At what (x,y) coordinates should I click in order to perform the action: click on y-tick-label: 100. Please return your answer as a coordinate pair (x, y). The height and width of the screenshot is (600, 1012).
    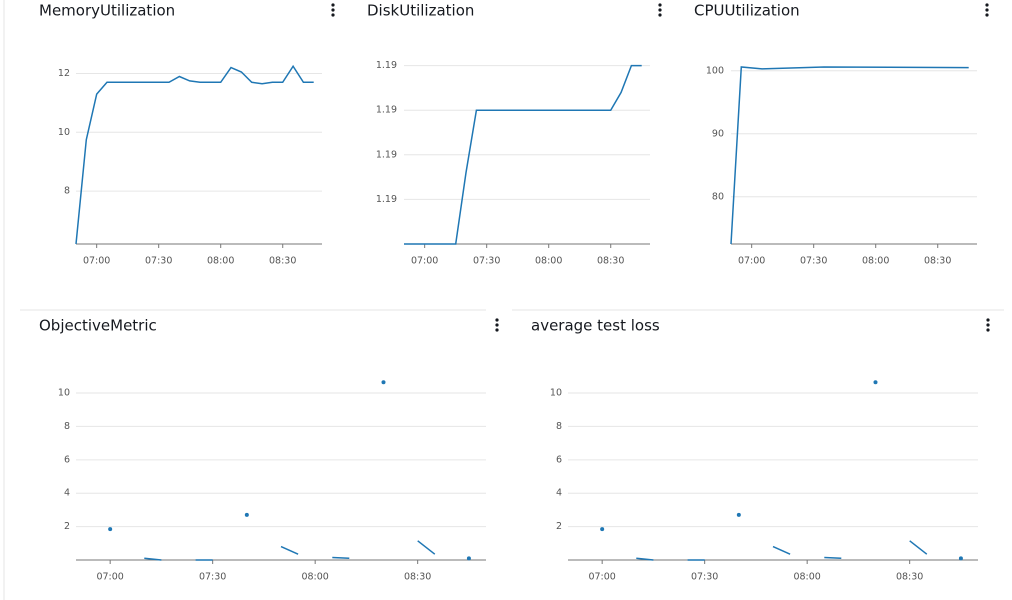
    Looking at the image, I should click on (715, 70).